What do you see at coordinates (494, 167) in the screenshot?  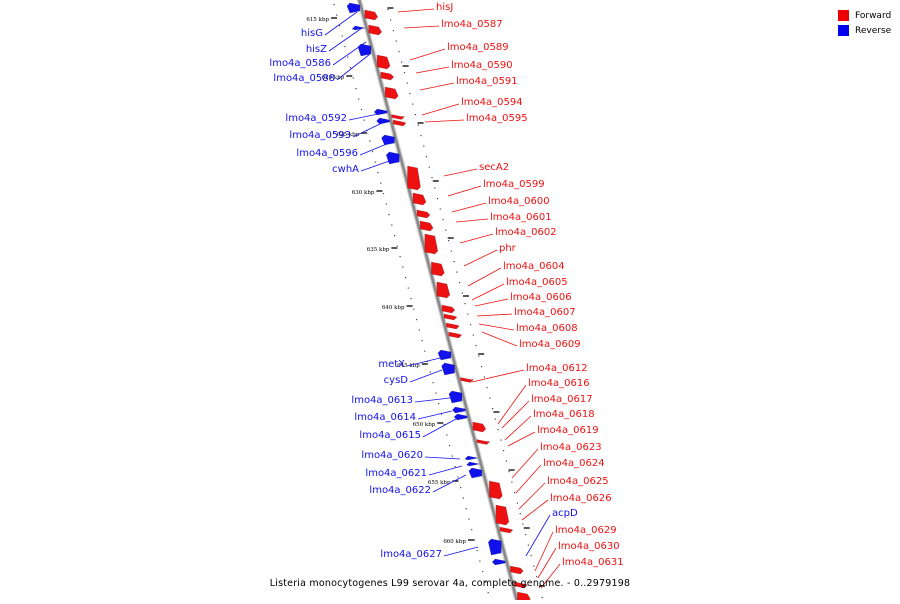 I see `gene-label-forward: secA2` at bounding box center [494, 167].